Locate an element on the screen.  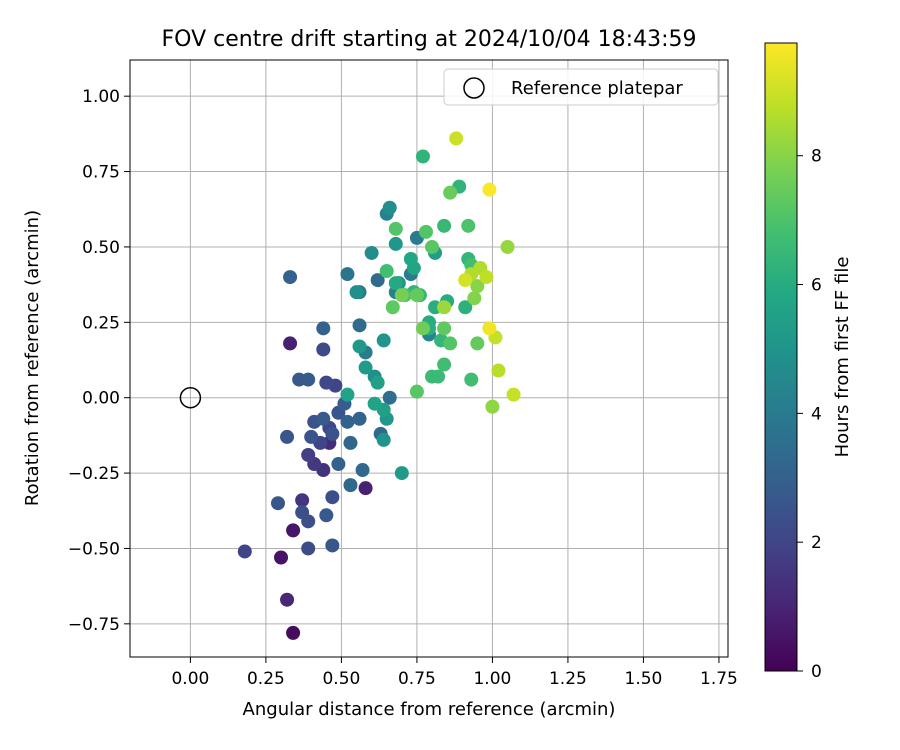
y-tick-label: −0.75 is located at coordinates (94, 625).